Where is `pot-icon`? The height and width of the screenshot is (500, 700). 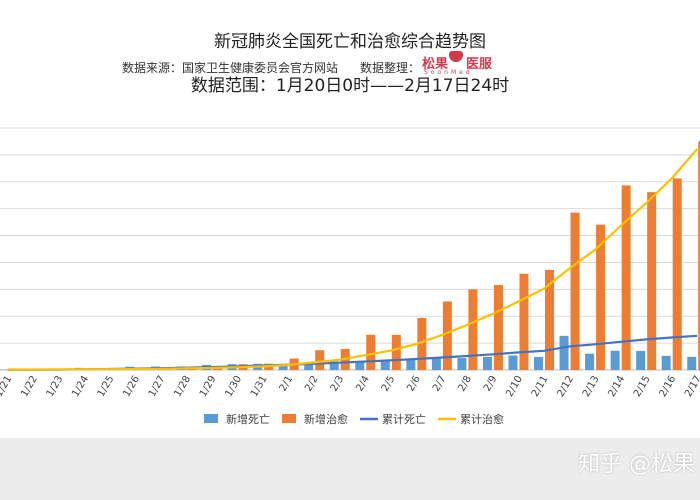 pot-icon is located at coordinates (456, 56).